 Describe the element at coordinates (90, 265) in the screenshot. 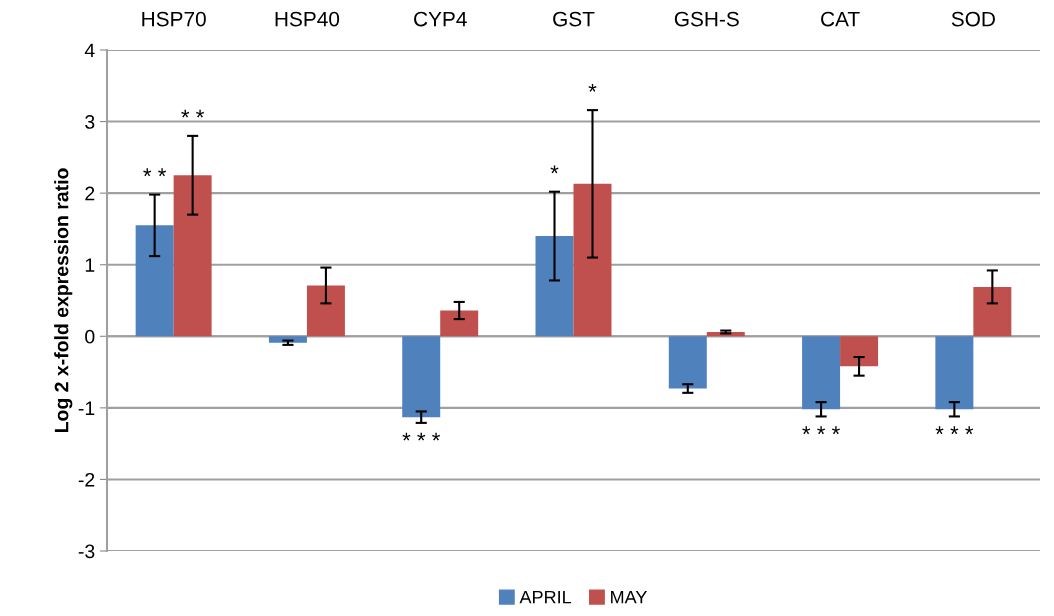

I see `y-tick-label: 1` at that location.